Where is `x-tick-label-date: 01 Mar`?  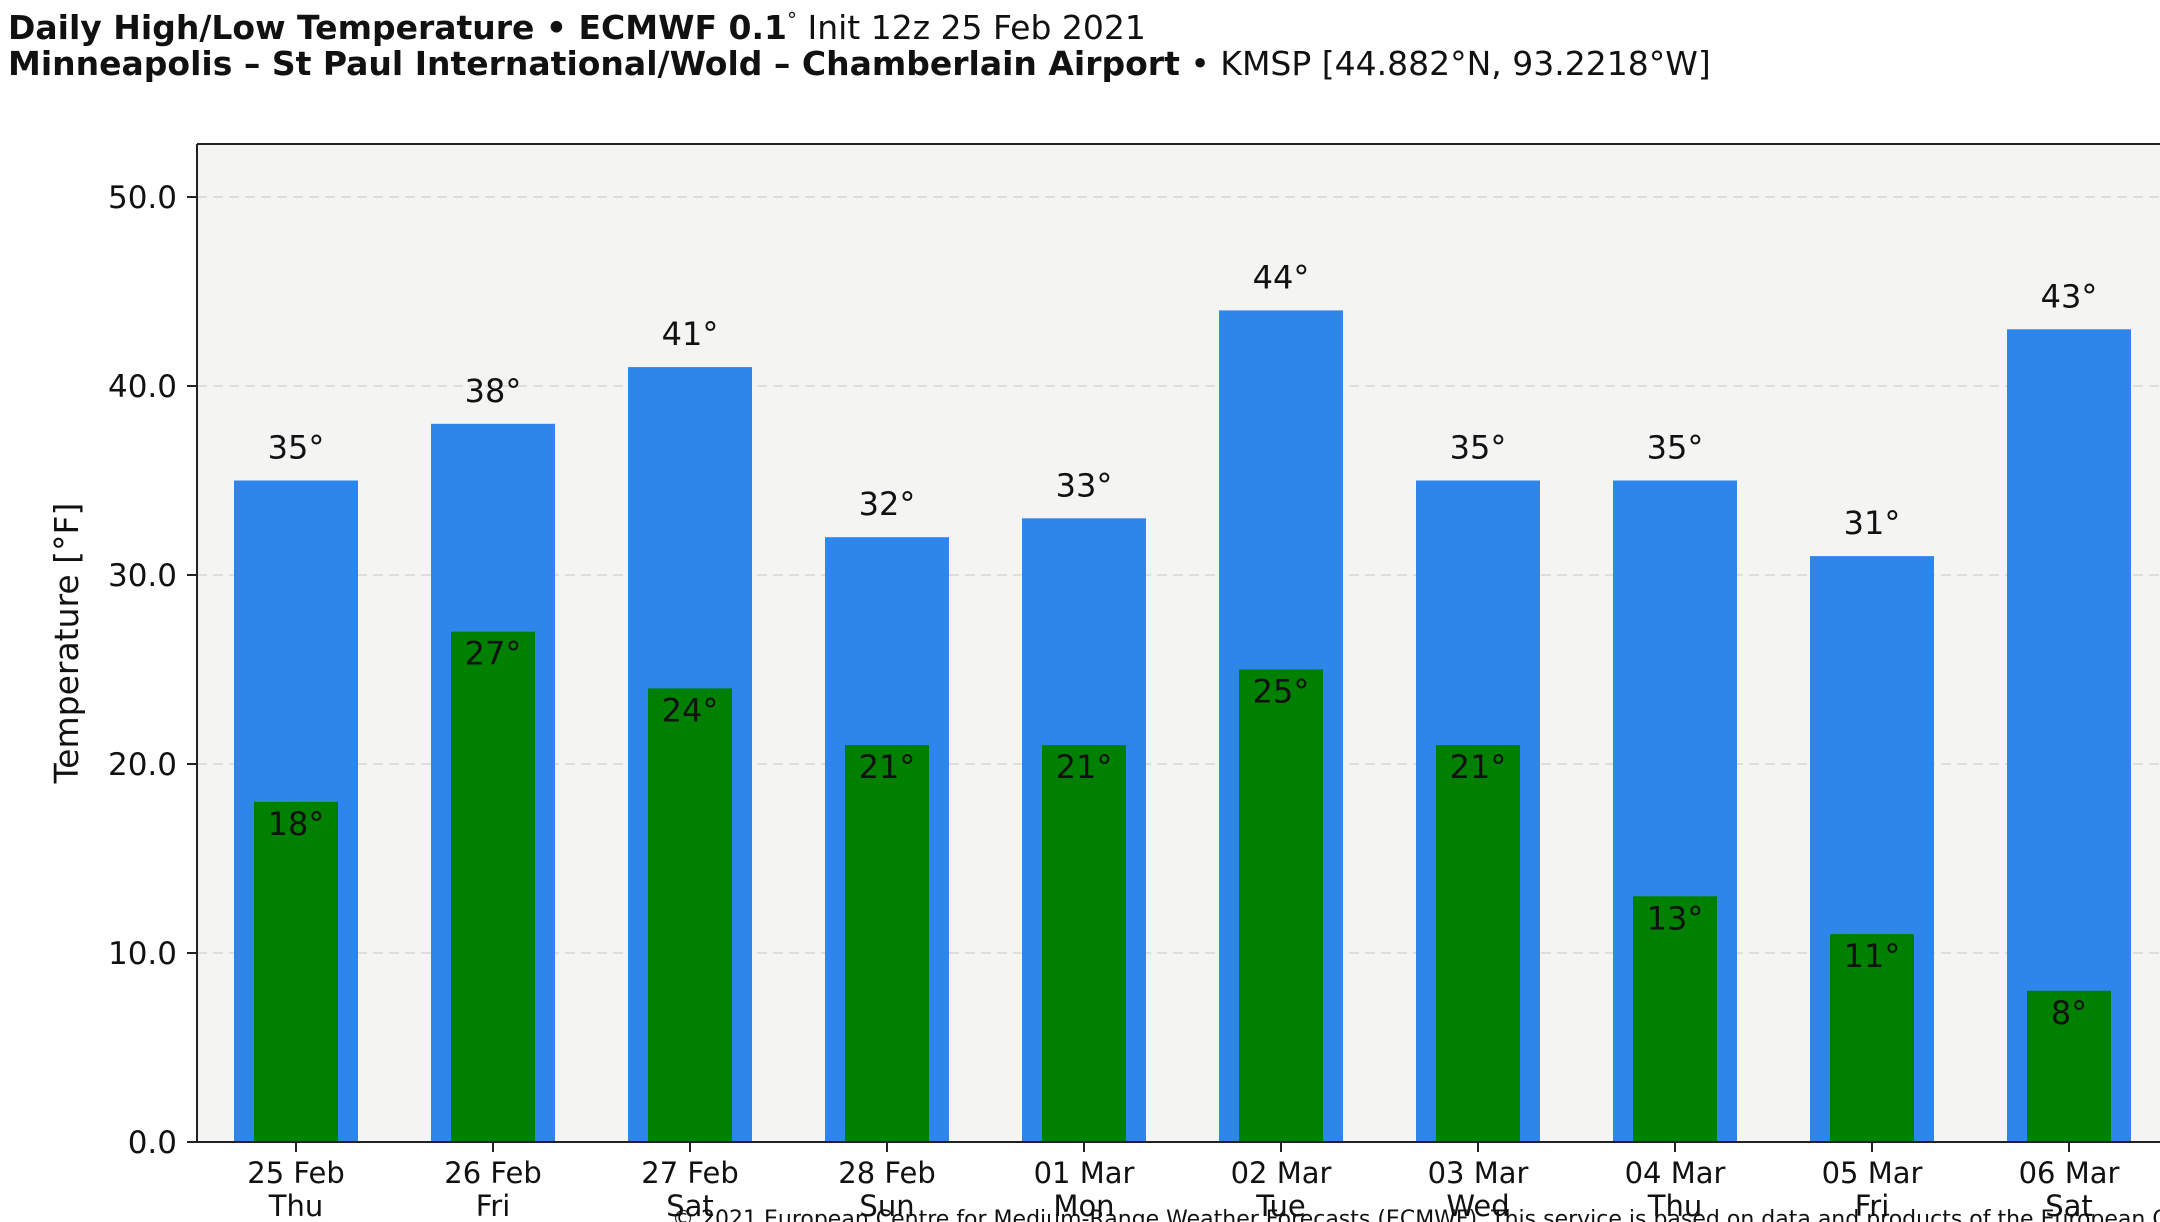 x-tick-label-date: 01 Mar is located at coordinates (1084, 1173).